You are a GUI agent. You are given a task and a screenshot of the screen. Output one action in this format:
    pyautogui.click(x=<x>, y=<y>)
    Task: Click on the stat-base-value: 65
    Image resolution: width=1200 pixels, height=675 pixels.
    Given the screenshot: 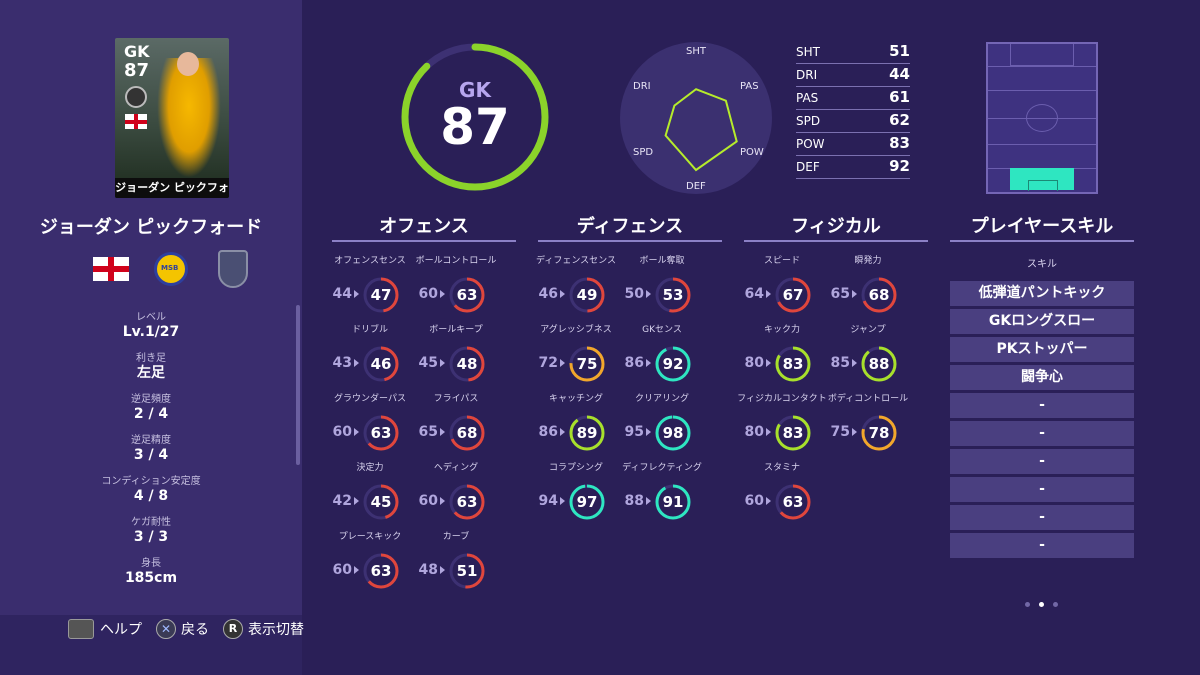 What is the action you would take?
    pyautogui.click(x=840, y=294)
    